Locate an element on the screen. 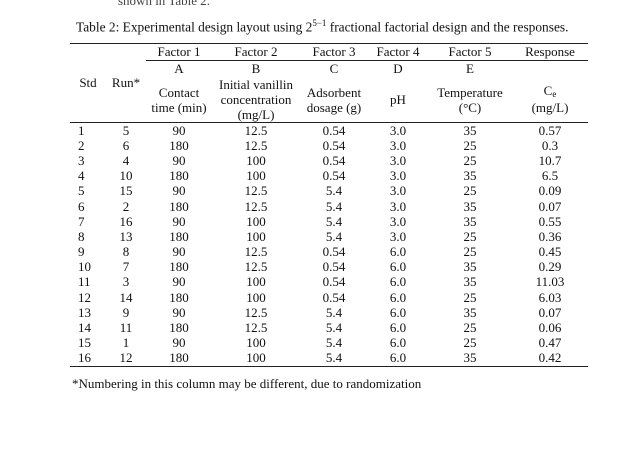 The image size is (640, 453). table-row: 16 12 180 100 5.4 6.0 35 0.42 is located at coordinates (329, 359).